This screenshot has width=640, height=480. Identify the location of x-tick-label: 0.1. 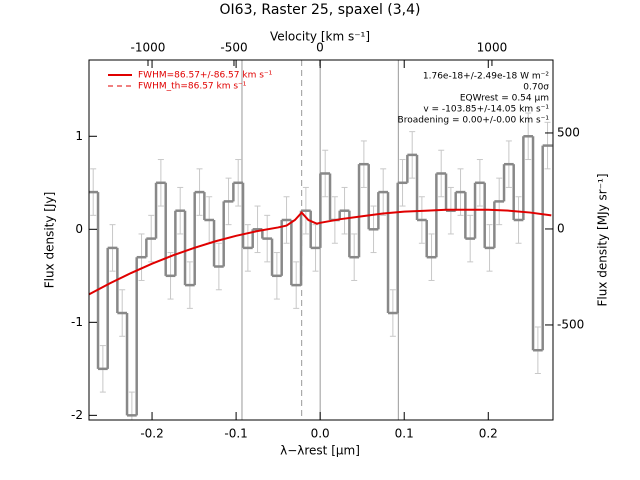
(404, 434).